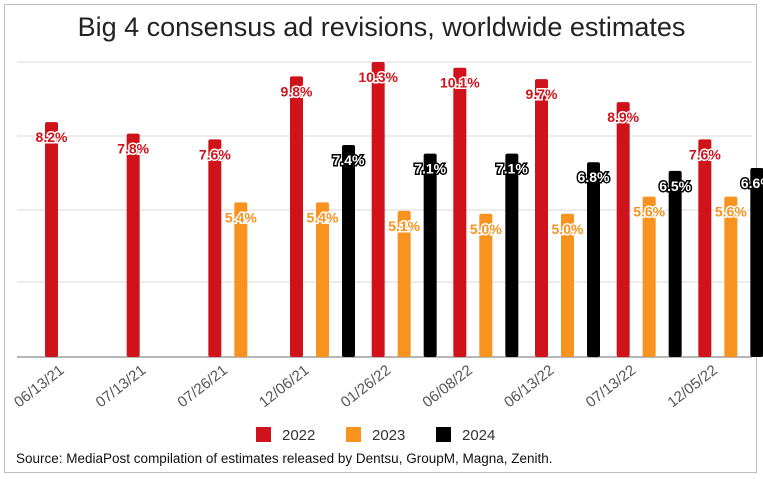  Describe the element at coordinates (404, 226) in the screenshot. I see `data-label-2023-4: 5.1%` at that location.